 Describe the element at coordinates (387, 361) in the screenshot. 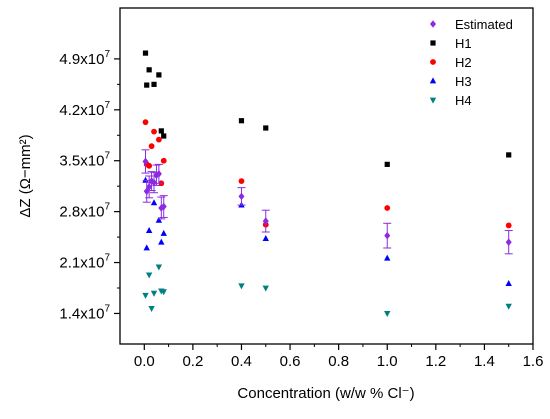

I see `x-tick-label: 1.0` at that location.